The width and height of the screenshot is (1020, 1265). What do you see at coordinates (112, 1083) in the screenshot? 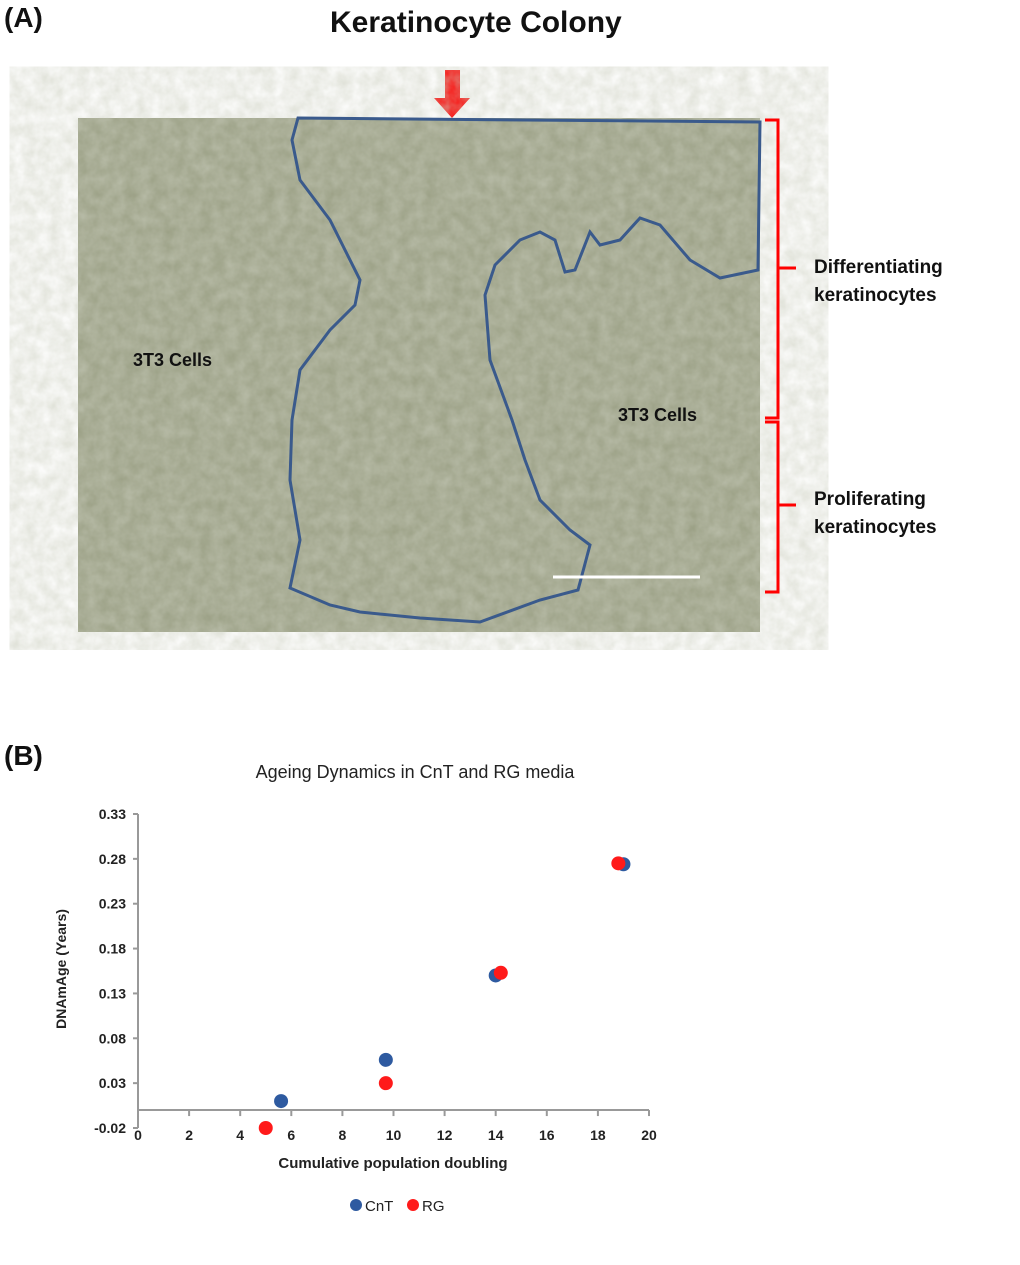
I see `y-tick-label: 0.03` at bounding box center [112, 1083].